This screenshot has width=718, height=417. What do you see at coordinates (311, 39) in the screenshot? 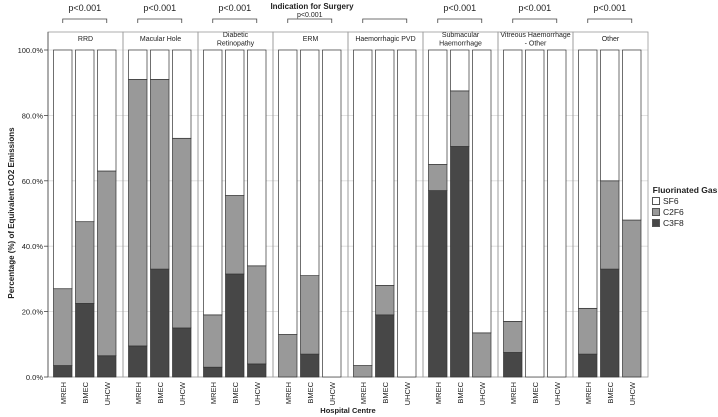
I see `panel-label: ERM` at bounding box center [311, 39].